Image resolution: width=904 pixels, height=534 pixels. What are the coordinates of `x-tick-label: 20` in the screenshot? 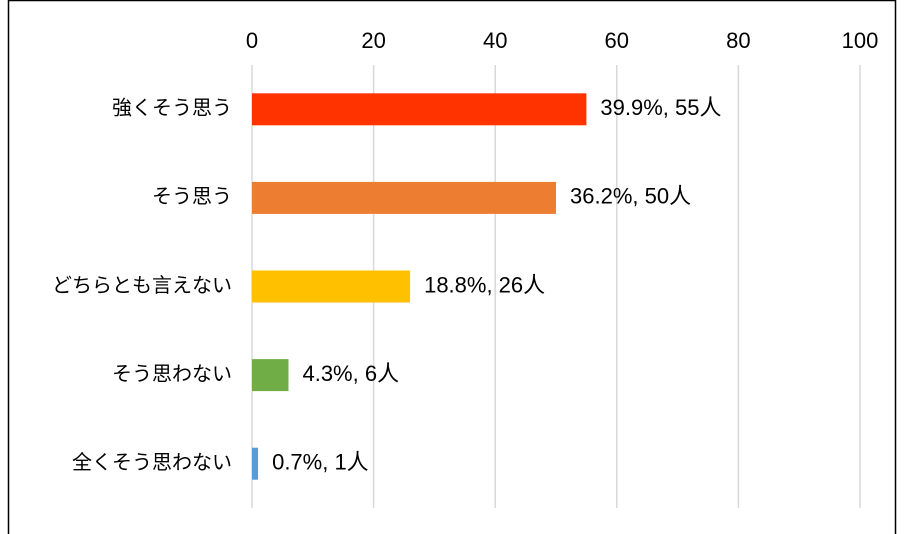 It's located at (373, 40).